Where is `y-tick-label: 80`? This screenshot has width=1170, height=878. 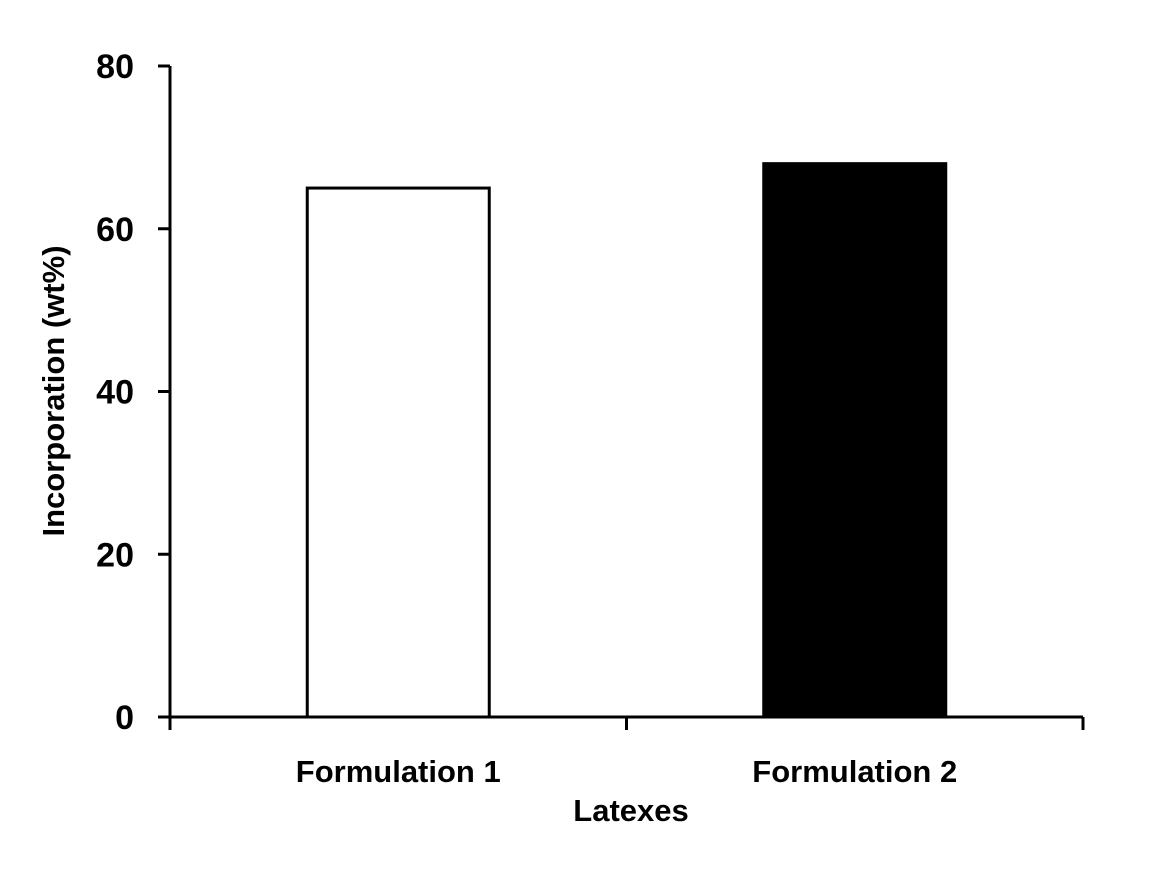
y-tick-label: 80 is located at coordinates (115, 67).